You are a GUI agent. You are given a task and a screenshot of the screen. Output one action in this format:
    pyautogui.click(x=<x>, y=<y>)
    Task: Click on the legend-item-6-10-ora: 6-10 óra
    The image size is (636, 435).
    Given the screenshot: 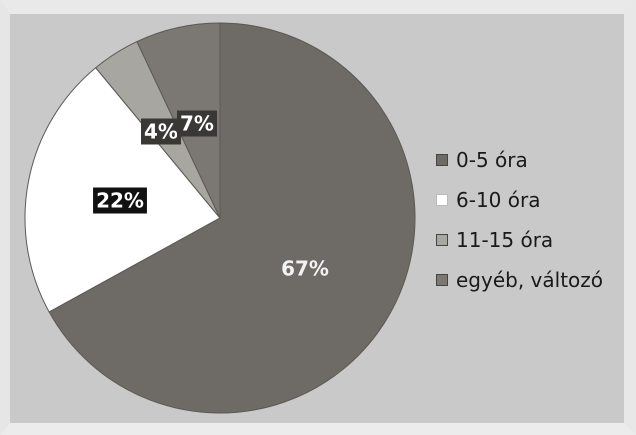 What is the action you would take?
    pyautogui.click(x=519, y=200)
    